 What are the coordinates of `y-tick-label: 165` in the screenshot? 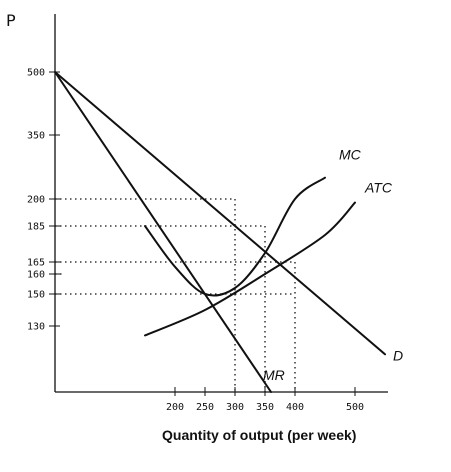 It's located at (36, 263).